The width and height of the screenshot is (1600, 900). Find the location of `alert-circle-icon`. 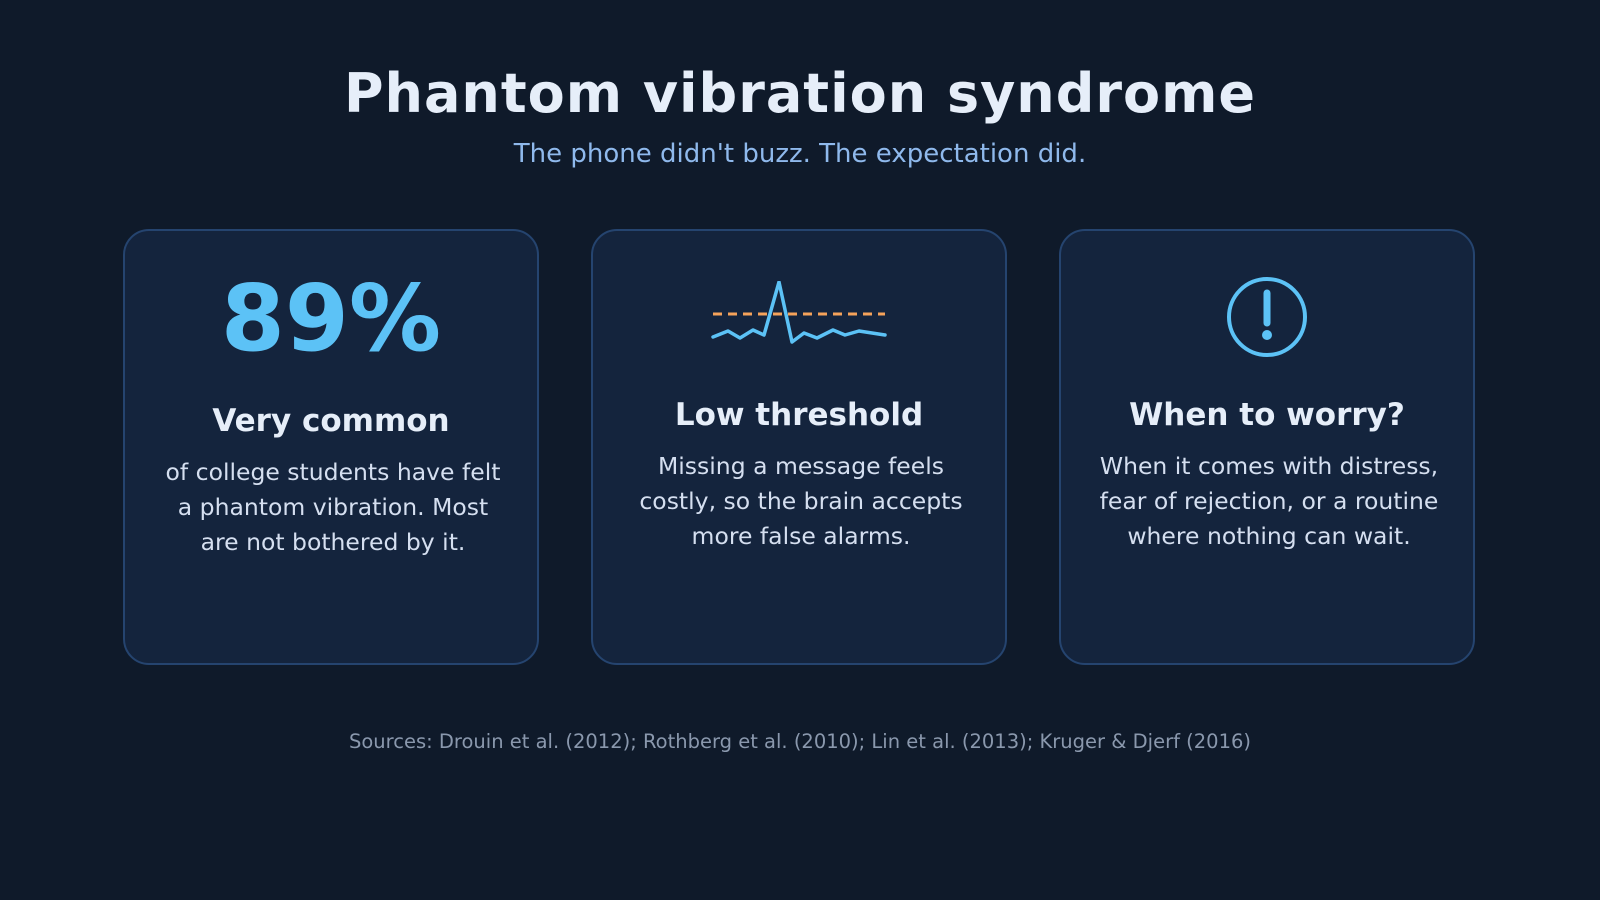

alert-circle-icon is located at coordinates (1267, 317).